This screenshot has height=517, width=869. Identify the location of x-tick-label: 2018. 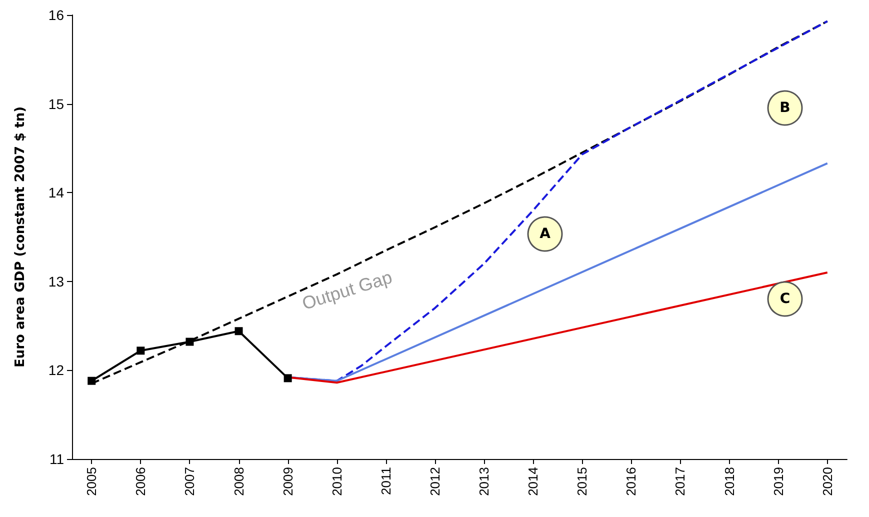
(729, 481).